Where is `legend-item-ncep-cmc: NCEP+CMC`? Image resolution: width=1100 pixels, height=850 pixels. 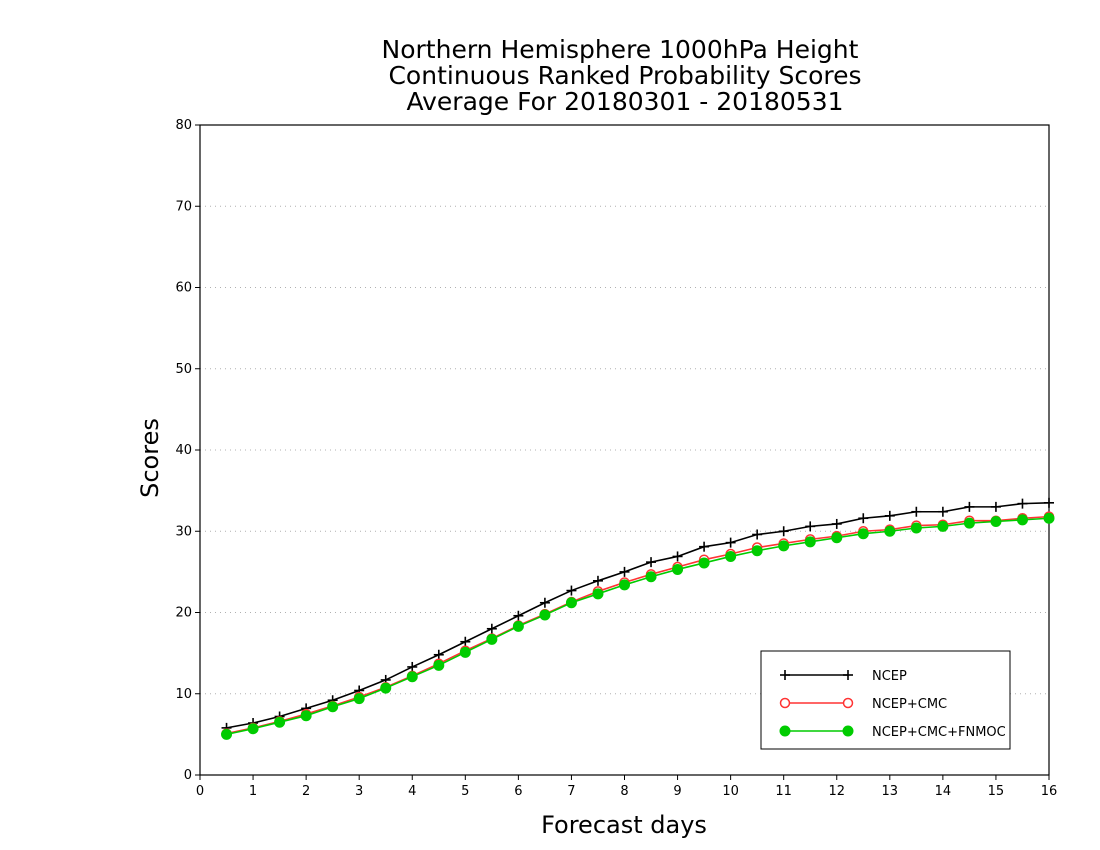 legend-item-ncep-cmc: NCEP+CMC is located at coordinates (863, 704).